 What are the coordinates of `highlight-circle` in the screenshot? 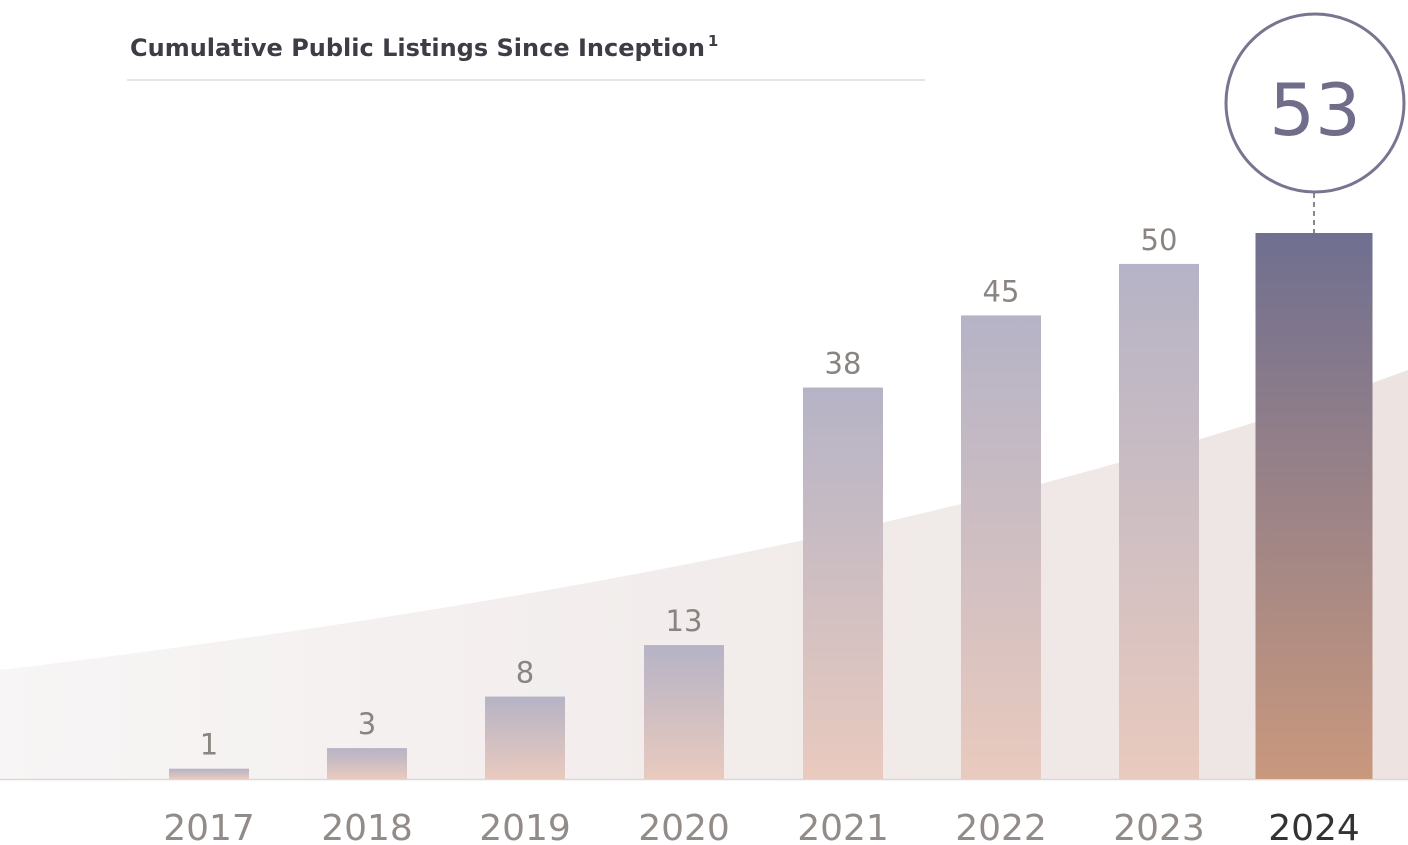 It's located at (1315, 103).